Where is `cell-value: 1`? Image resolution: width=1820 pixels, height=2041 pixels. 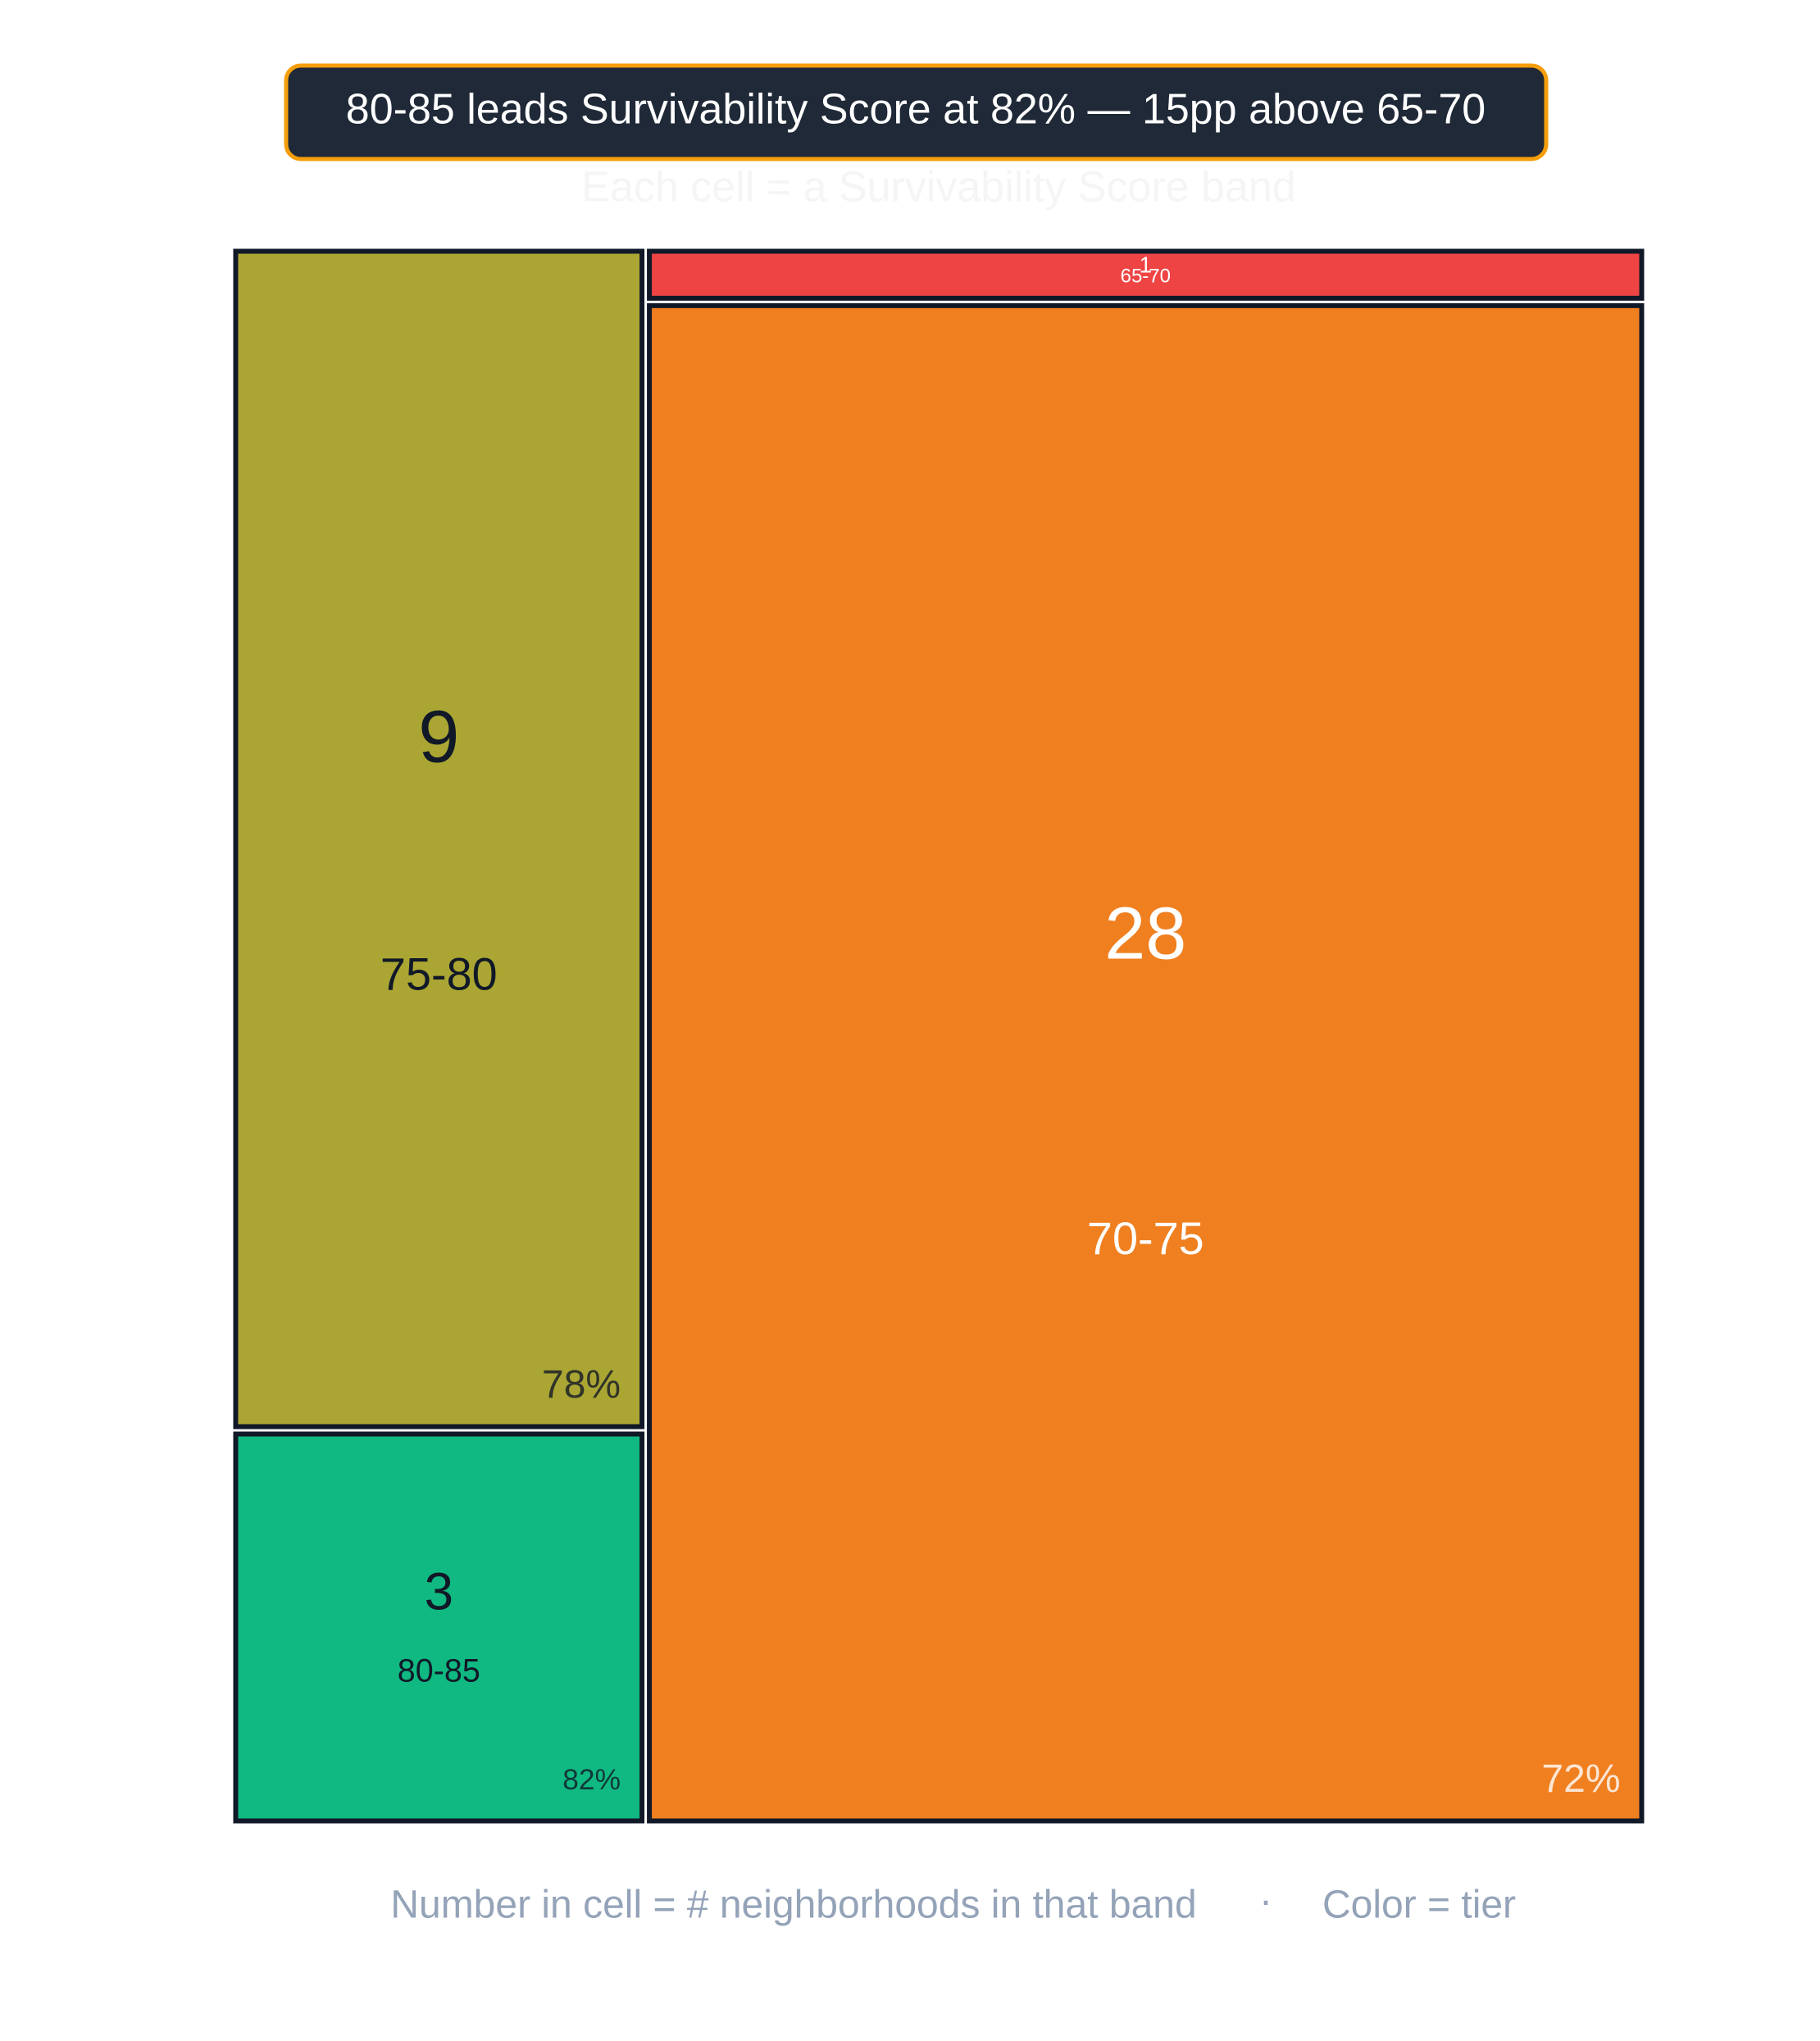 cell-value: 1 is located at coordinates (1146, 265).